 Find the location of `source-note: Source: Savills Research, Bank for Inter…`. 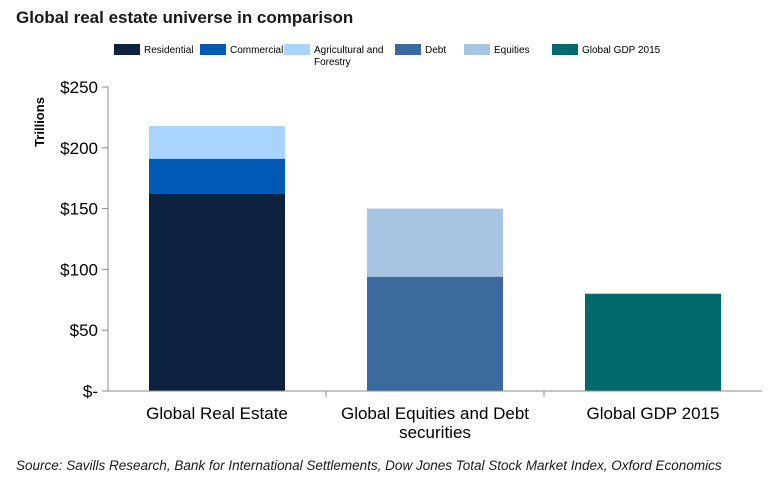

source-note: Source: Savills Research, Bank for Inter… is located at coordinates (369, 465).